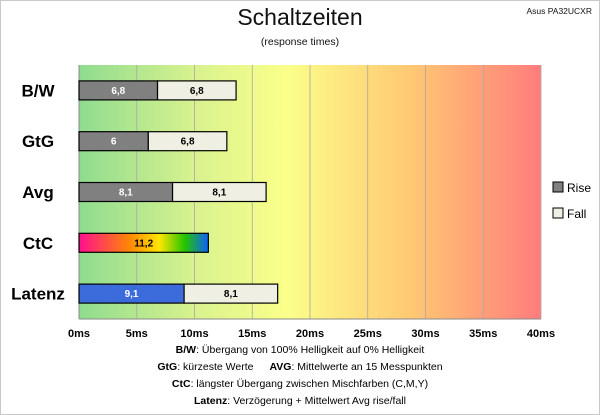 The width and height of the screenshot is (600, 415). What do you see at coordinates (38, 90) in the screenshot?
I see `category-label: B/W` at bounding box center [38, 90].